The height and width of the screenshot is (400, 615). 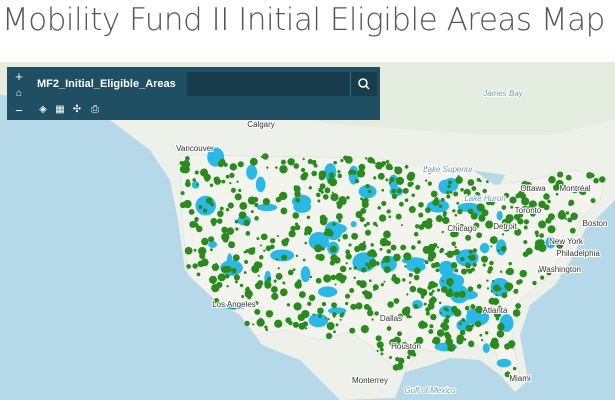 I want to click on toolbar: + ⌂ − MF2_Initial_Eligible_Areas ◈ ▦ ✣ ⎙, so click(x=193, y=93).